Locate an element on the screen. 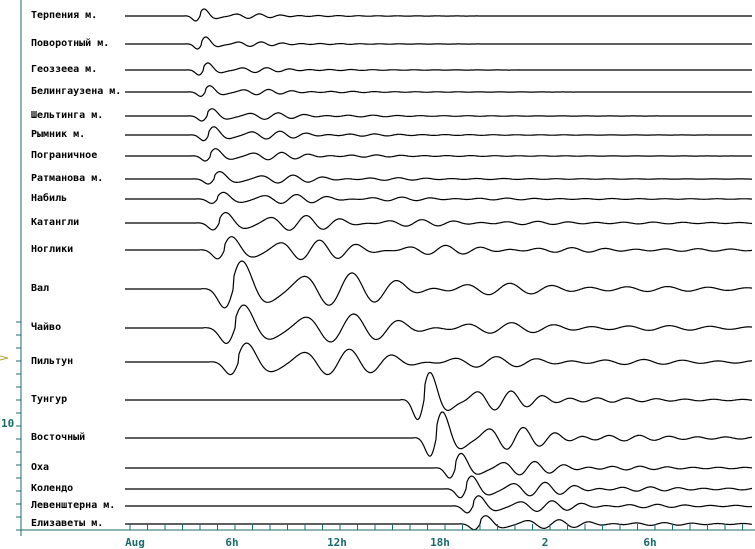 Image resolution: width=755 pixels, height=549 pixels. station-label: Терпения м. is located at coordinates (64, 15).